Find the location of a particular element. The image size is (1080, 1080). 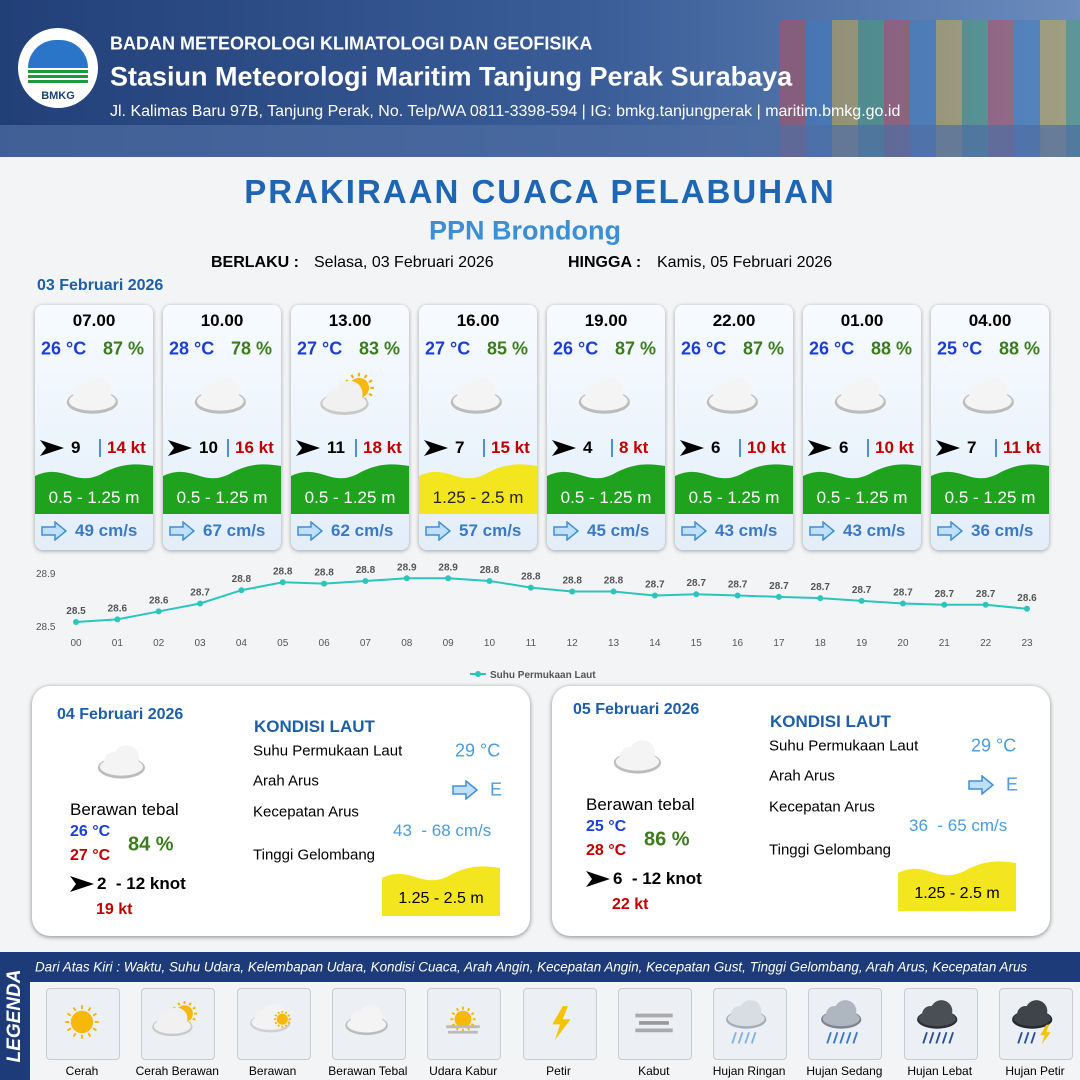

air-temp: 26 °C is located at coordinates (704, 348).